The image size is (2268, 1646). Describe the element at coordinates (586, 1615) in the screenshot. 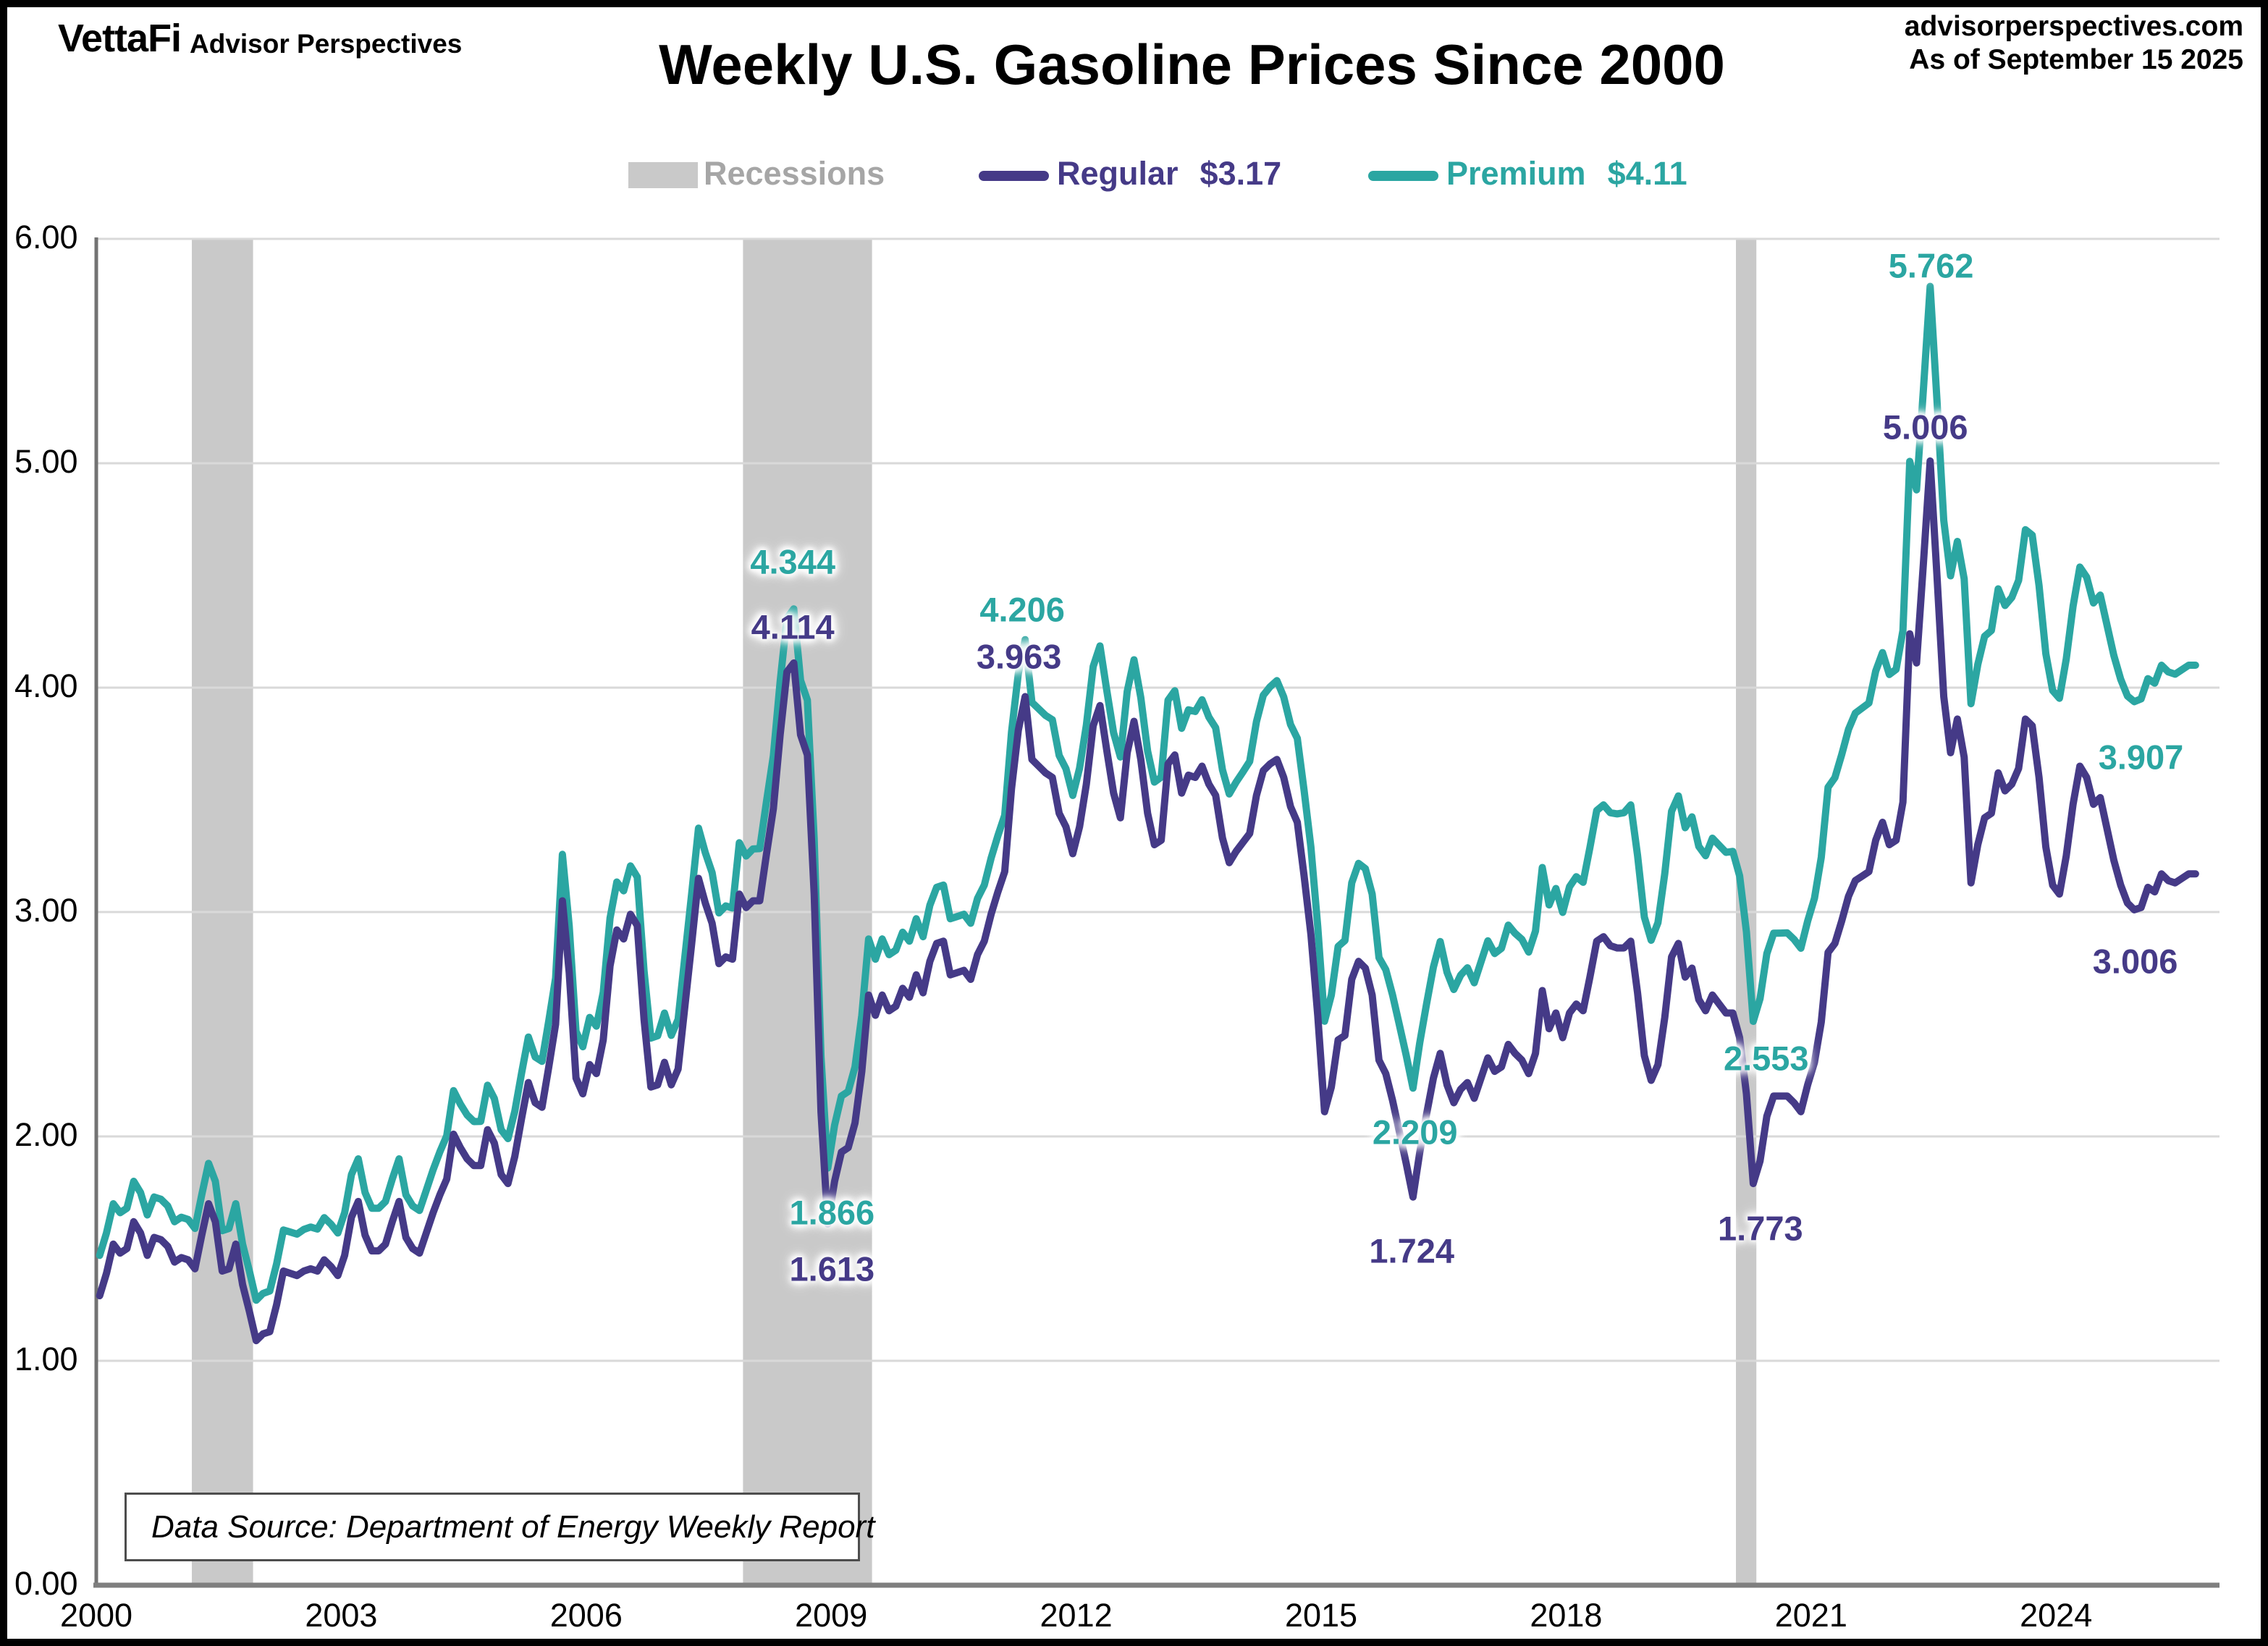

I see `x-tick-label: 2006` at that location.